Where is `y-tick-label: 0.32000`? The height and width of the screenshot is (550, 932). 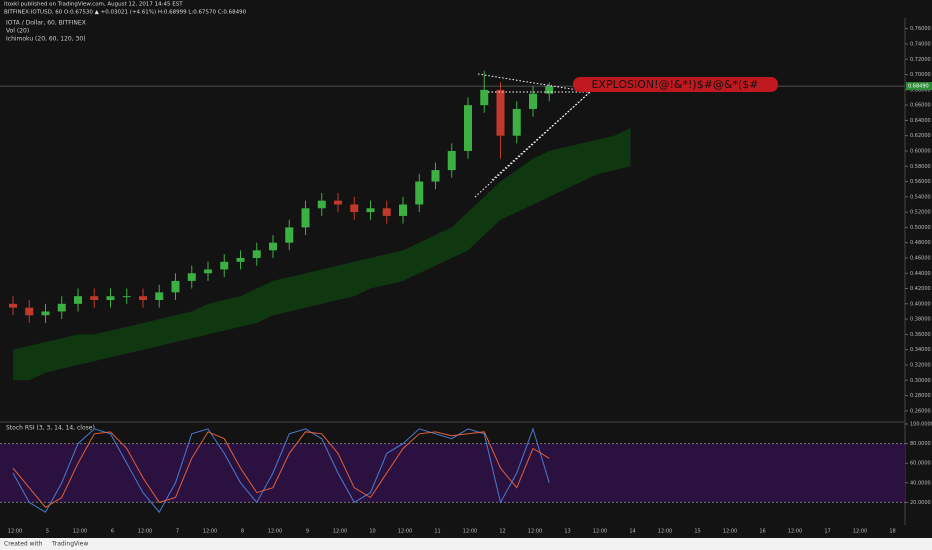 y-tick-label: 0.32000 is located at coordinates (920, 365).